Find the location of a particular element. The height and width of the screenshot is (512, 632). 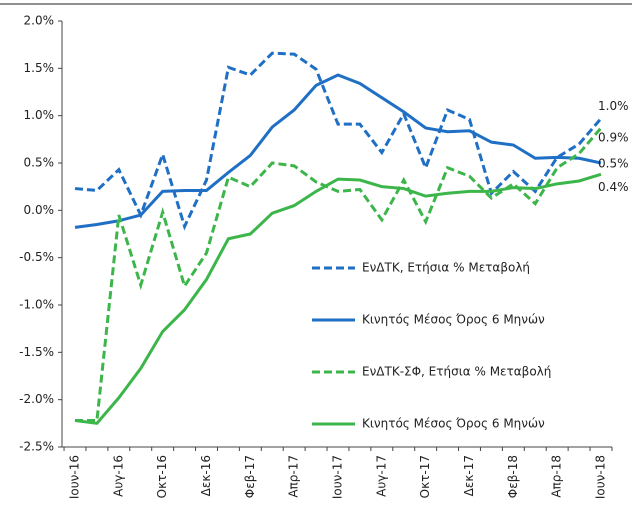

data-label: 1.0% is located at coordinates (613, 106).